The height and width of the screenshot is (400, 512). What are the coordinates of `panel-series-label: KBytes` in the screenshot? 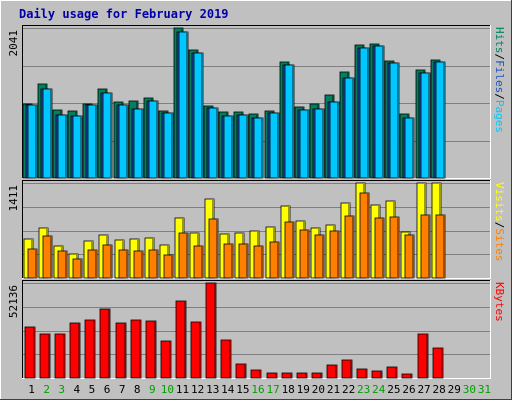 It's located at (499, 302).